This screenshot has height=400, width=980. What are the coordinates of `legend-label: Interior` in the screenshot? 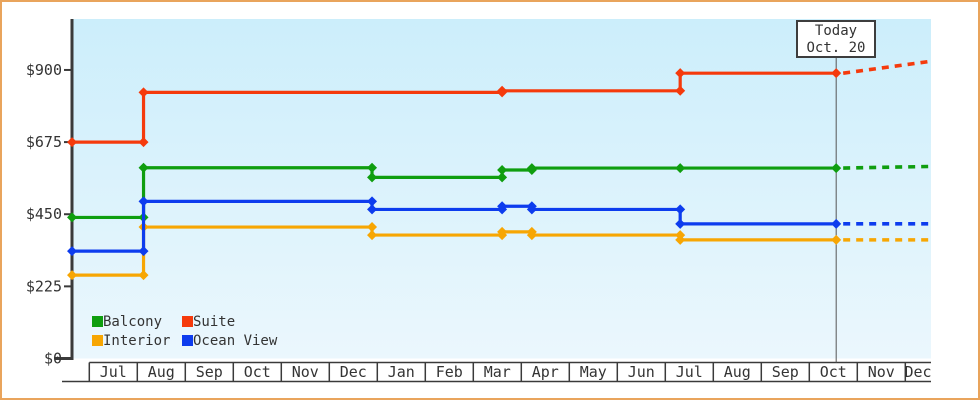 It's located at (137, 340).